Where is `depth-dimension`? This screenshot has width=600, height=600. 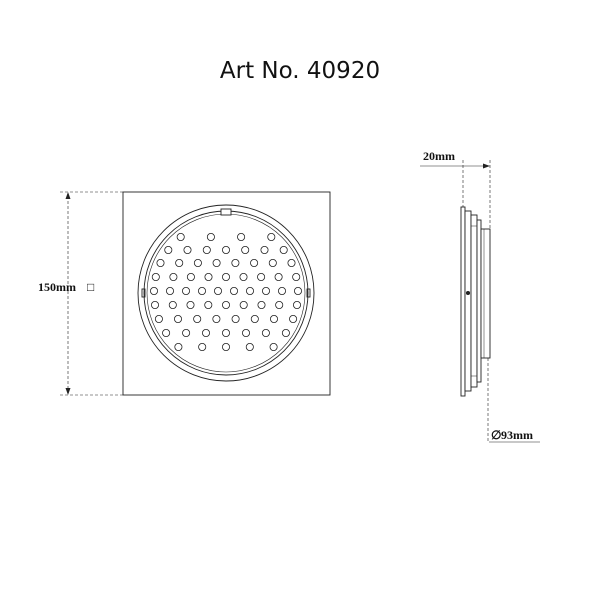 depth-dimension is located at coordinates (455, 194).